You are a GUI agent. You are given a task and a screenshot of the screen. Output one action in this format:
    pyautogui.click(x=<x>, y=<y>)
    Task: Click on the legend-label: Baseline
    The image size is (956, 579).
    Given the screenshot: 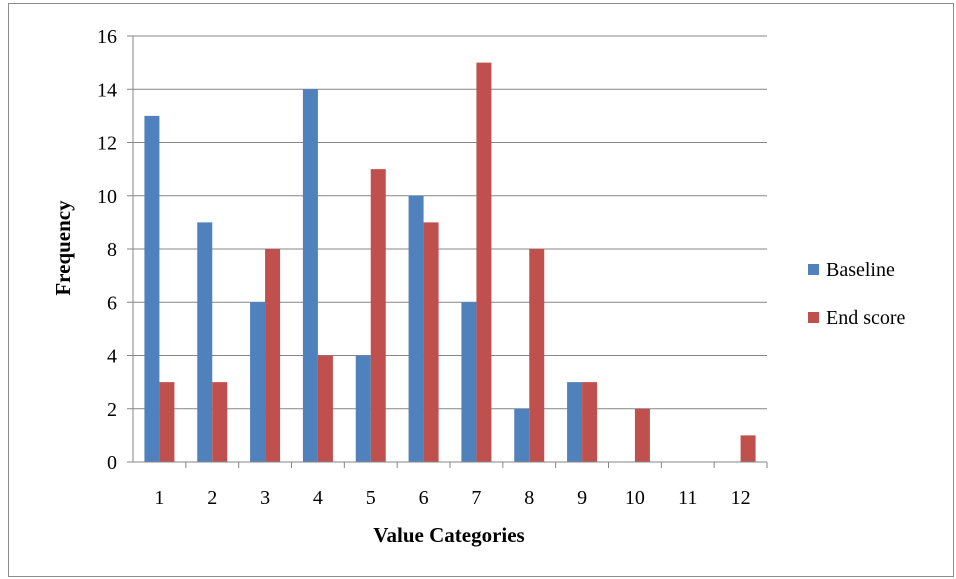 What is the action you would take?
    pyautogui.click(x=860, y=270)
    